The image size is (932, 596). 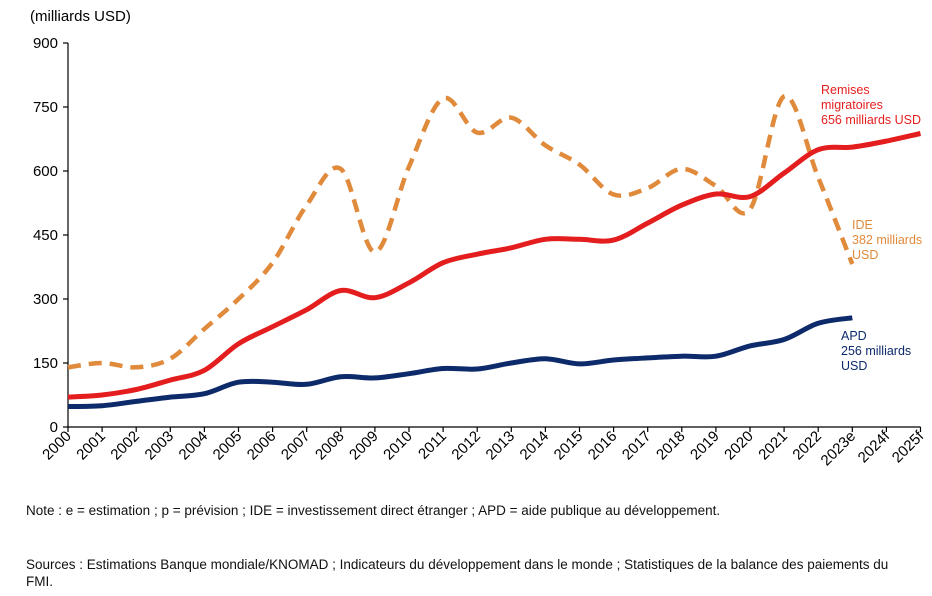 What do you see at coordinates (91, 446) in the screenshot?
I see `x-tick-label: 2001` at bounding box center [91, 446].